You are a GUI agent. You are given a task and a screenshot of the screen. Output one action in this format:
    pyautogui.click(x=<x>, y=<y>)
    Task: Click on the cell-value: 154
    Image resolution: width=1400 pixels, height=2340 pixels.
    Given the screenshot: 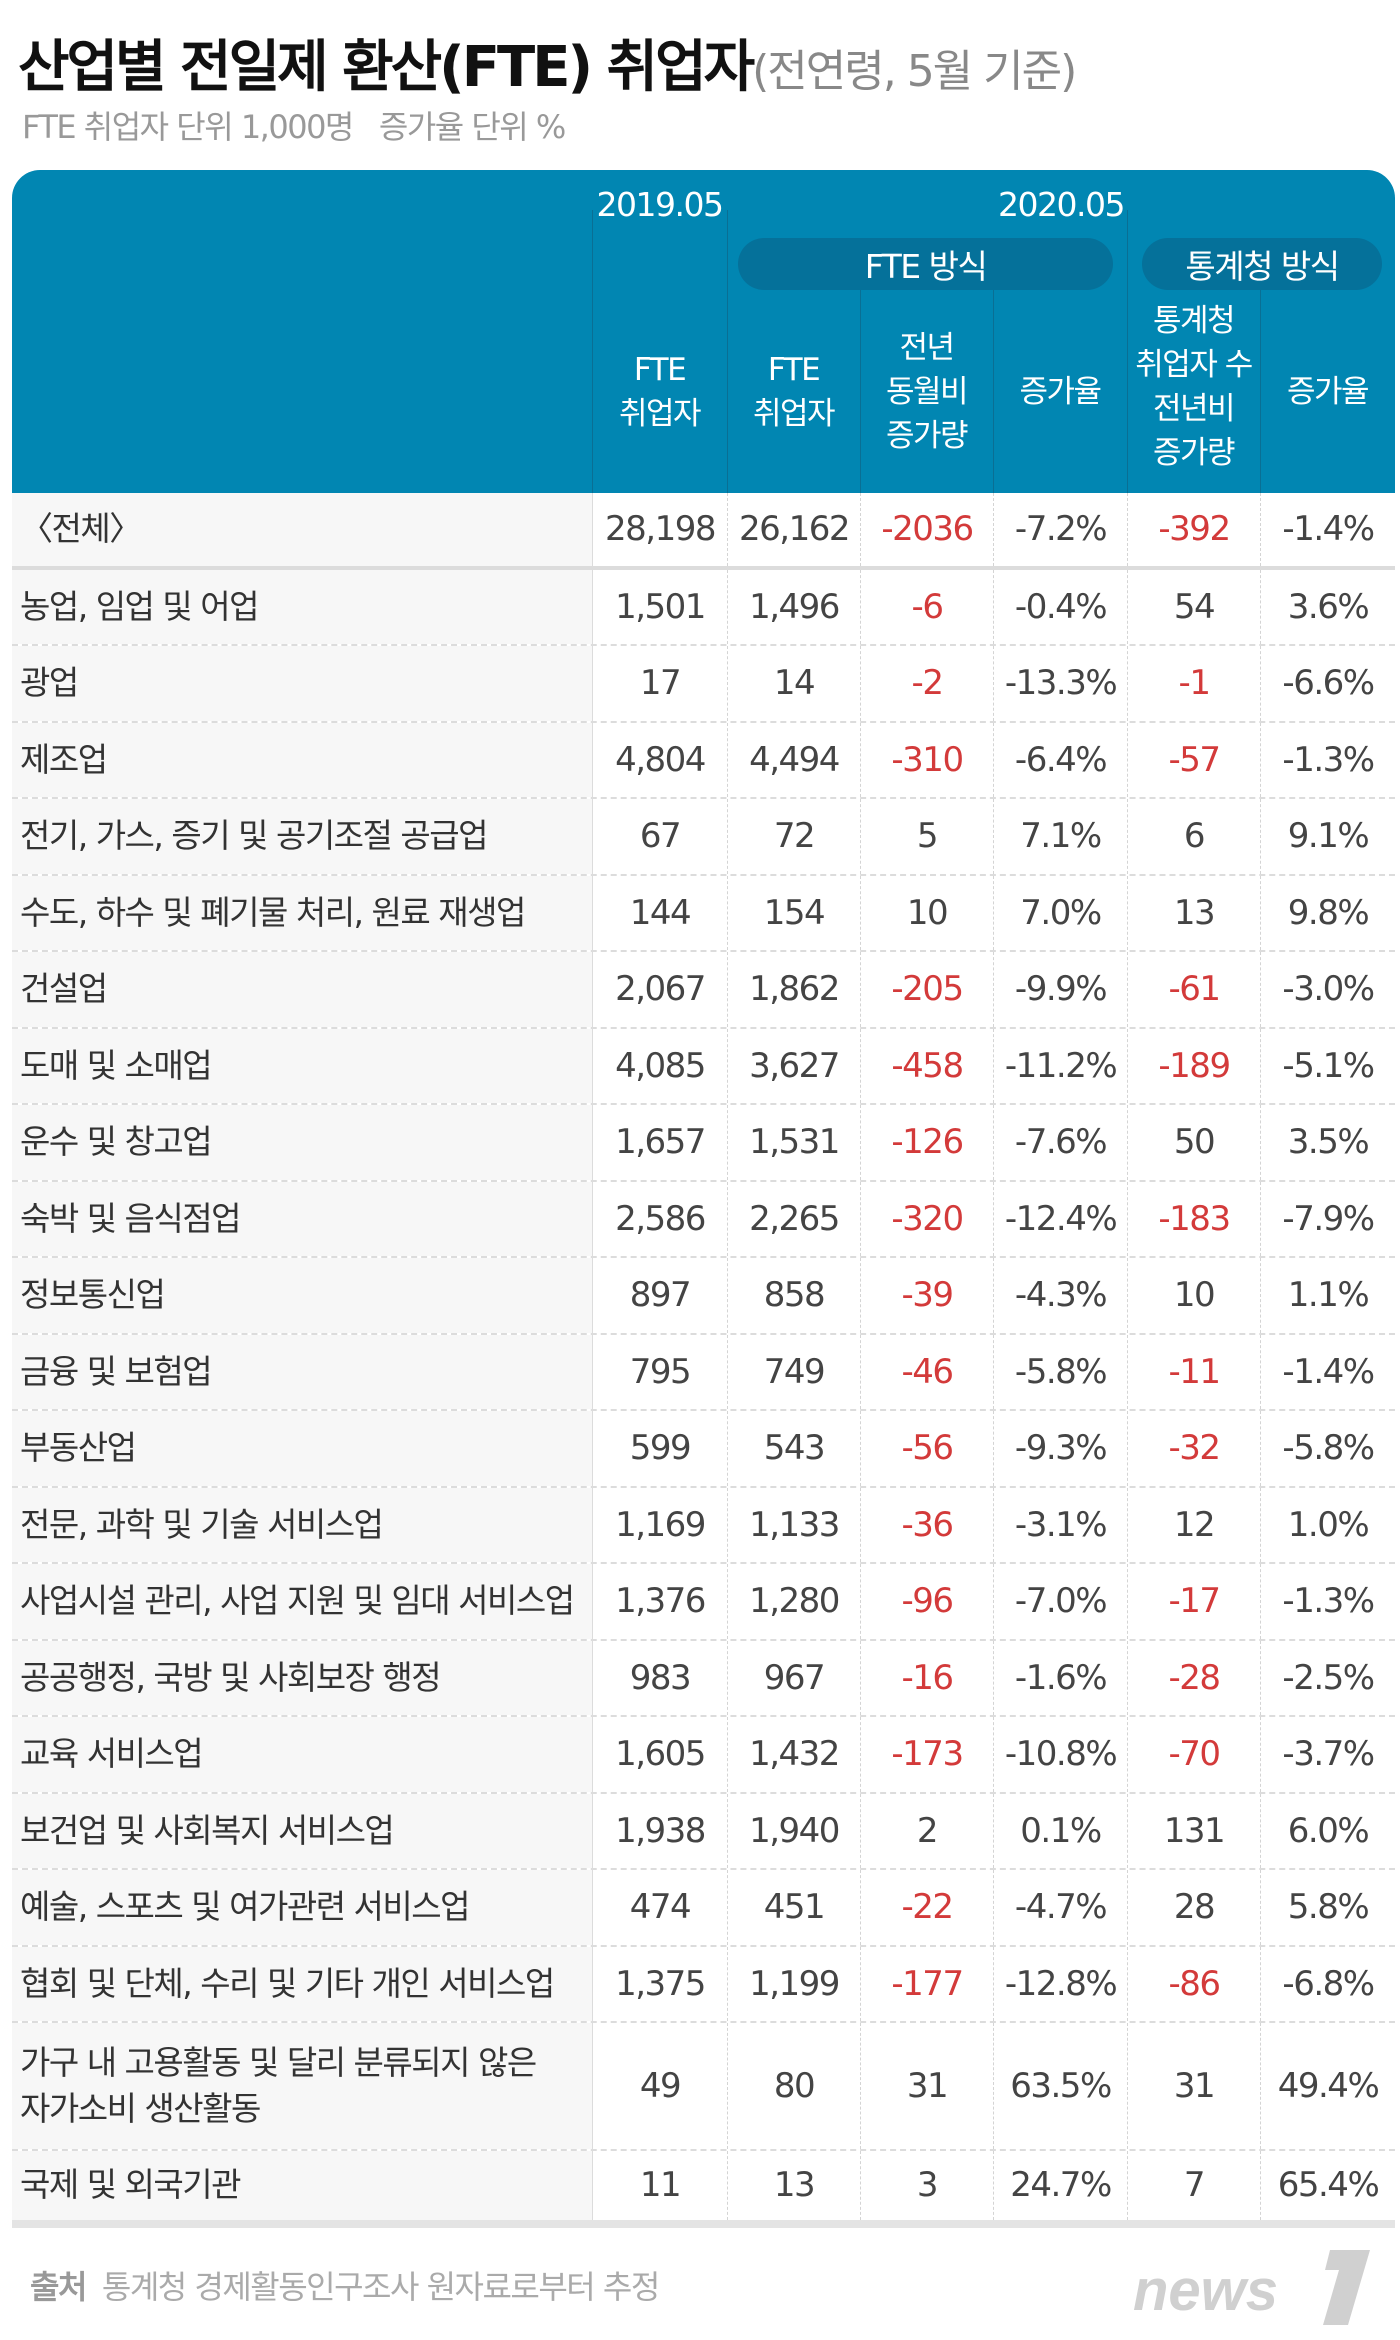 What is the action you would take?
    pyautogui.click(x=793, y=912)
    